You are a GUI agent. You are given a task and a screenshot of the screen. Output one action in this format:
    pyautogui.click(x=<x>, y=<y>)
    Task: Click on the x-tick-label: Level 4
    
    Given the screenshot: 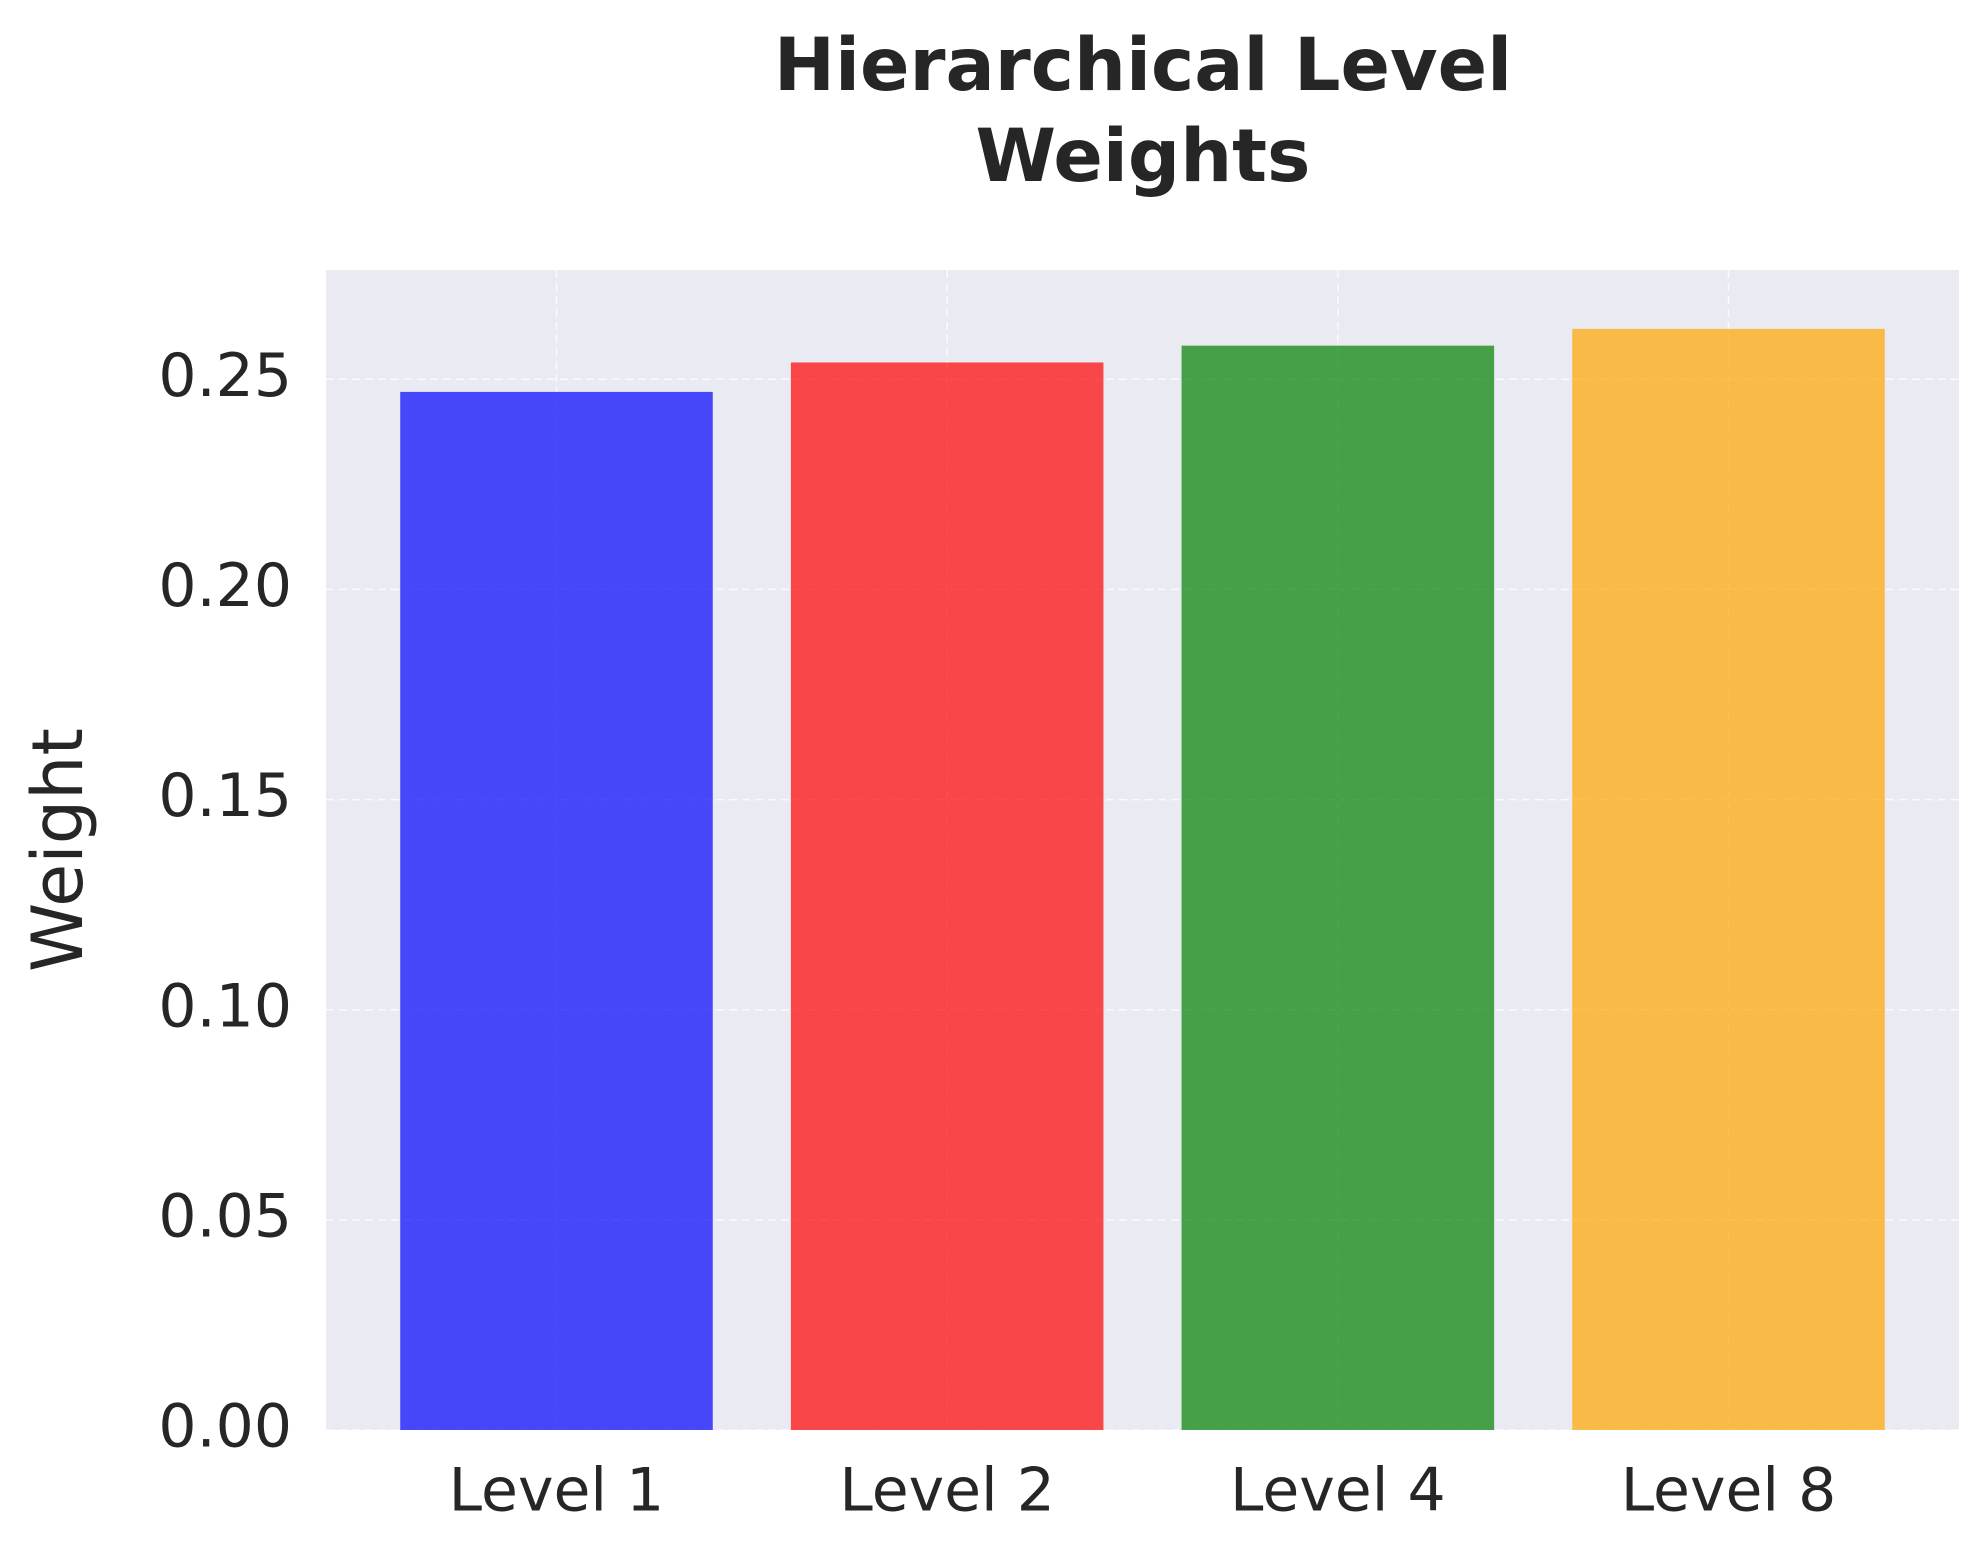 What is the action you would take?
    pyautogui.click(x=1338, y=1491)
    